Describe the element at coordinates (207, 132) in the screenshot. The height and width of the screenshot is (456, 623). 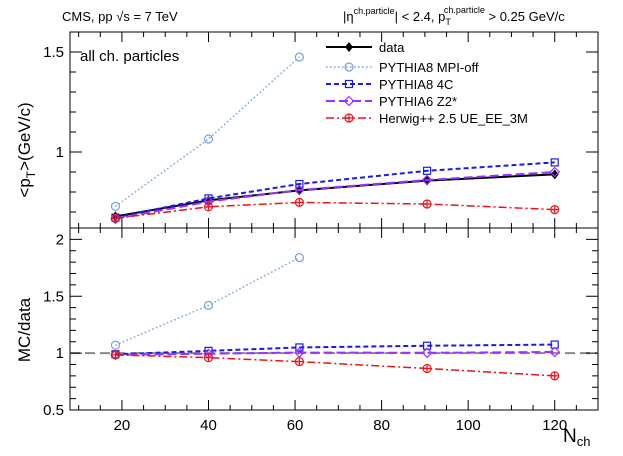
I see `top-line-mpioff` at that location.